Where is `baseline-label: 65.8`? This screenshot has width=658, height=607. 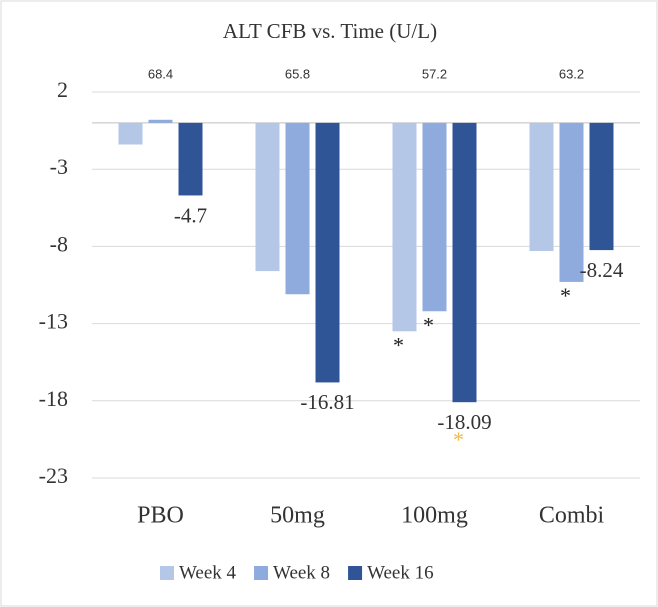
baseline-label: 65.8 is located at coordinates (297, 73).